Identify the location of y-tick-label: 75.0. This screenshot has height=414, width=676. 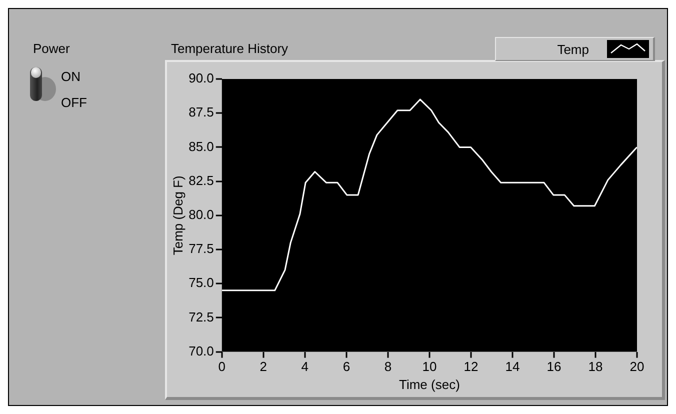
(201, 282).